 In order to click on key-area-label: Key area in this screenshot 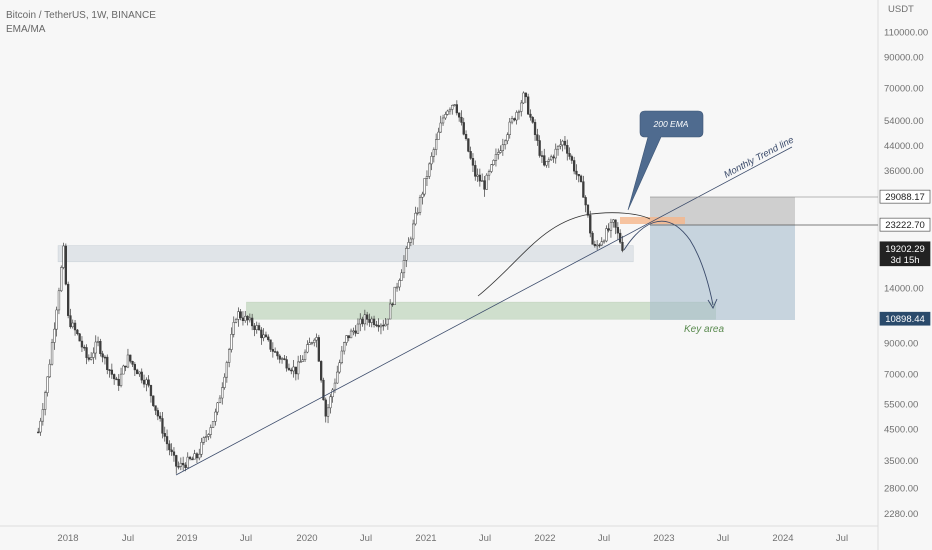, I will do `click(704, 329)`.